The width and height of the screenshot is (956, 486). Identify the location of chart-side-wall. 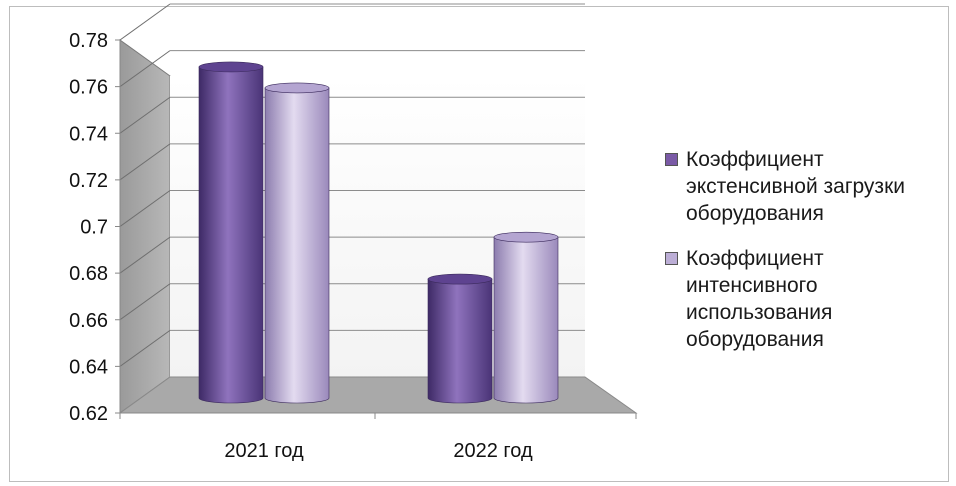
(145, 226).